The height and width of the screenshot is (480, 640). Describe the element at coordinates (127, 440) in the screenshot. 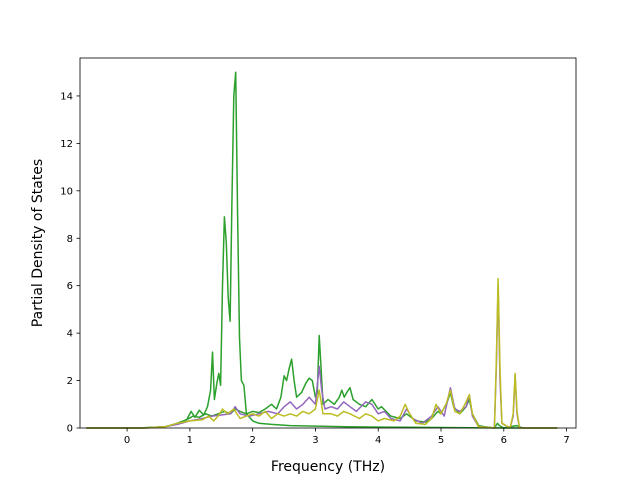

I see `x-tick-label: 0` at that location.